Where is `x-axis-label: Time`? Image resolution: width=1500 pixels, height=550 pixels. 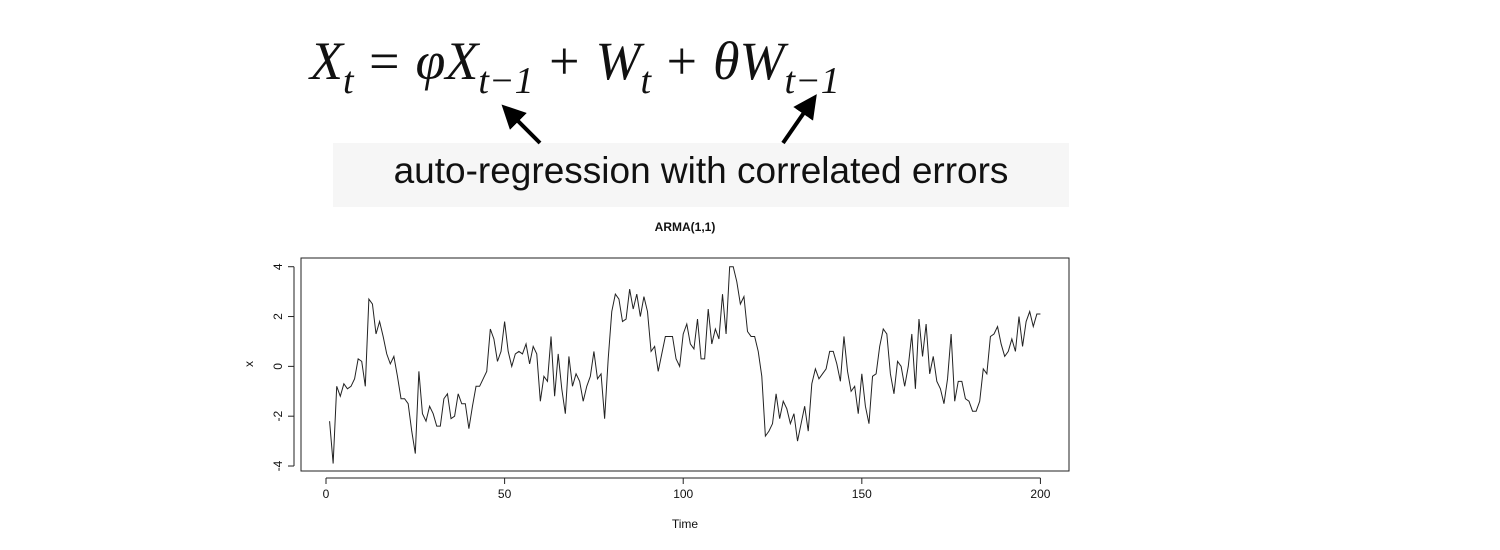 x-axis-label: Time is located at coordinates (685, 524).